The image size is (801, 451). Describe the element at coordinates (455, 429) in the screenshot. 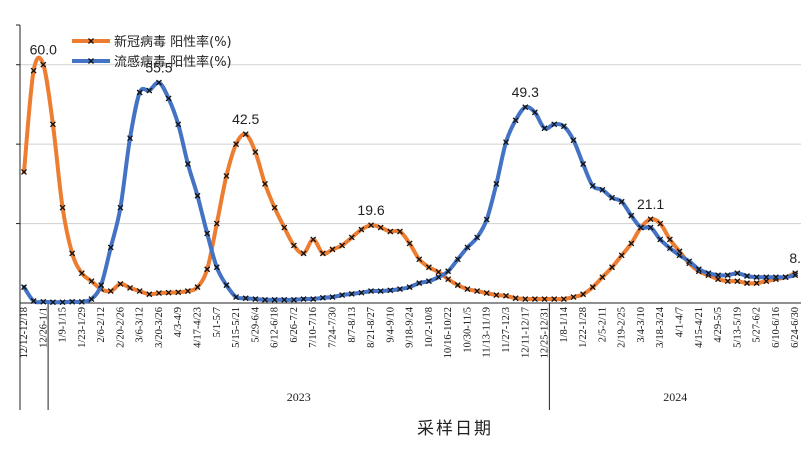

I see `x-axis-label: 采样日期` at that location.